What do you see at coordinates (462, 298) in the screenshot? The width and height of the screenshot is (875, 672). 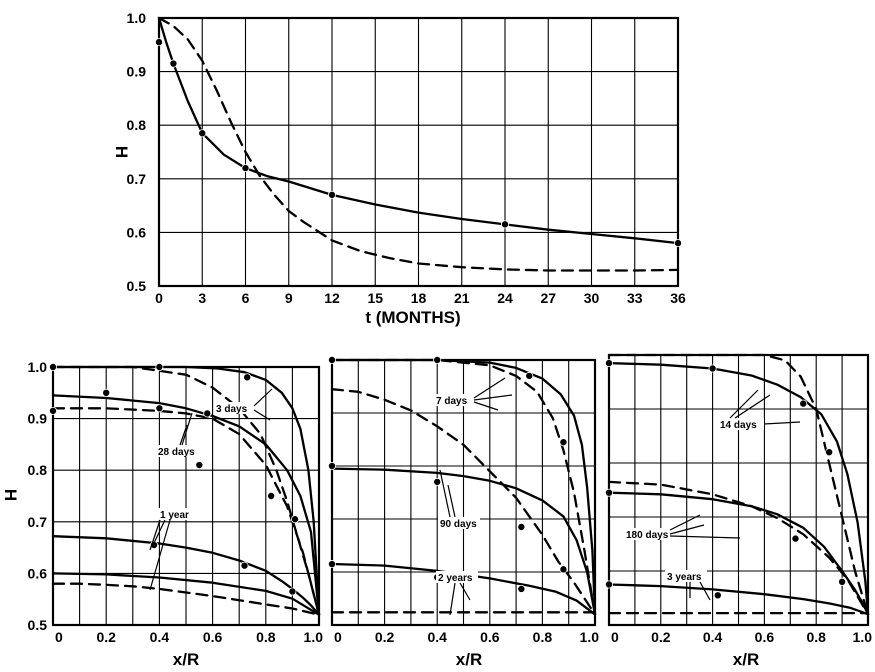 I see `x-tick-label: 21` at bounding box center [462, 298].